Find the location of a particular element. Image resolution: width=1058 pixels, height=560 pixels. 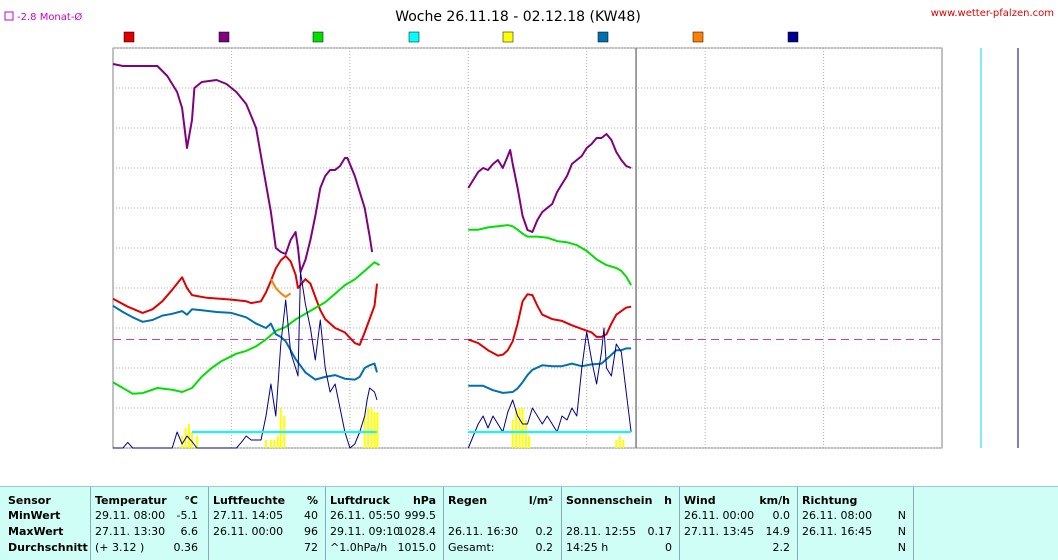

row-label: Durchschnitt is located at coordinates (48, 547).